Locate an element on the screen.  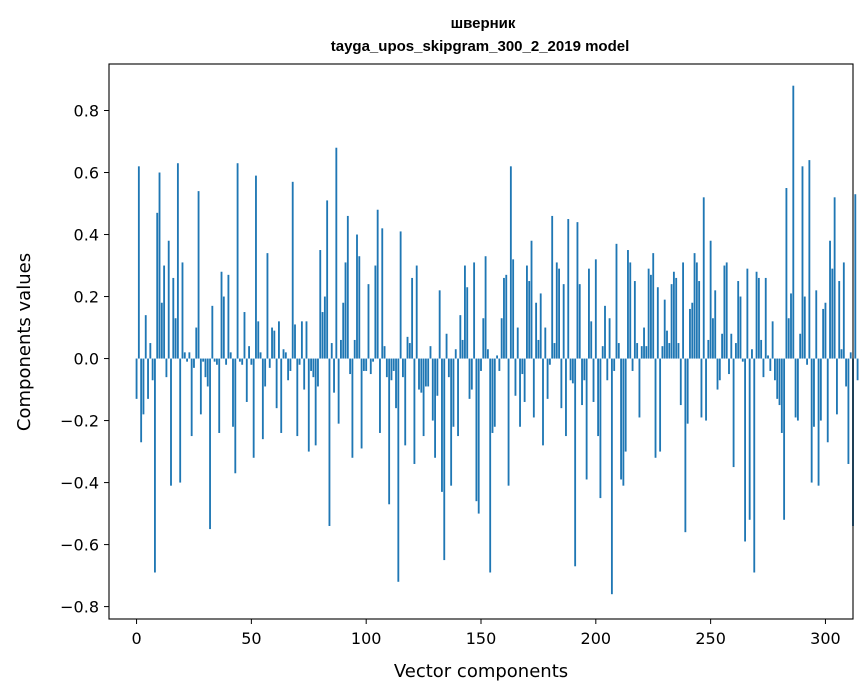
x-tick-label: 150 is located at coordinates (481, 638).